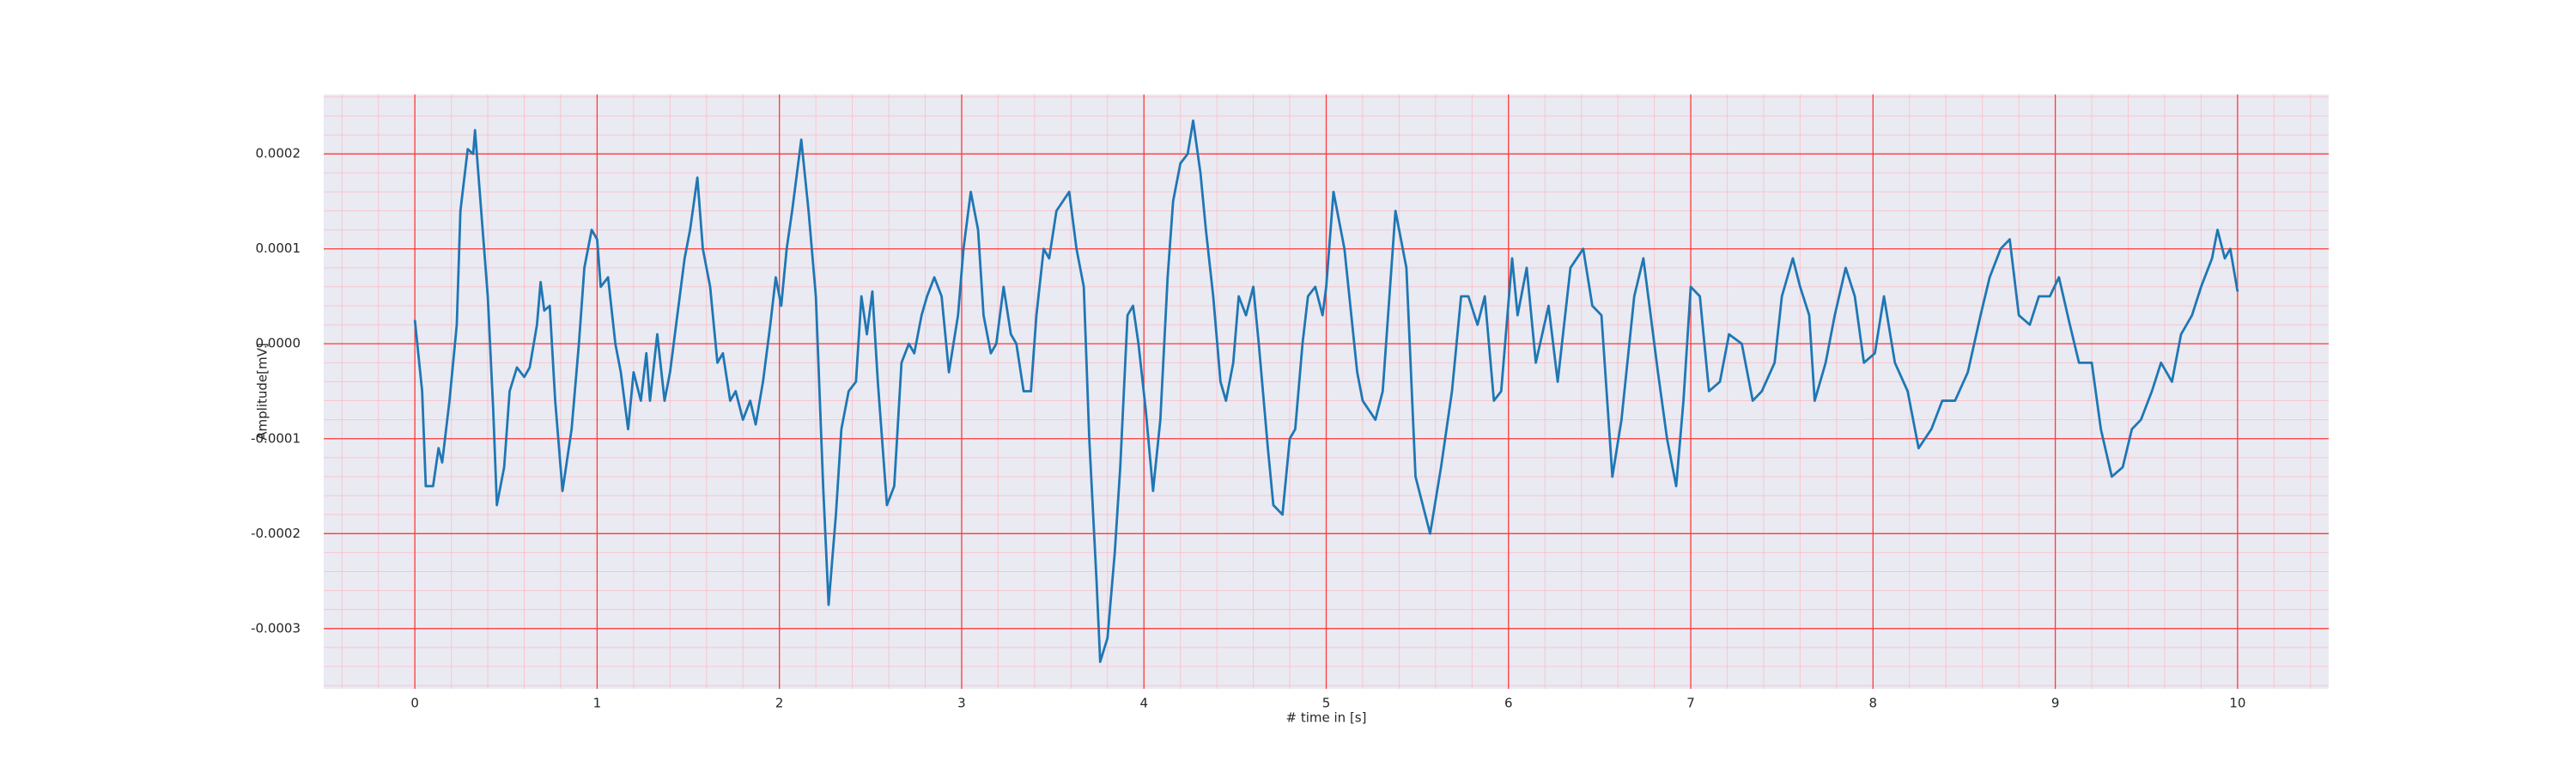  I want to click on x-tick-label: 9, so click(2055, 703).